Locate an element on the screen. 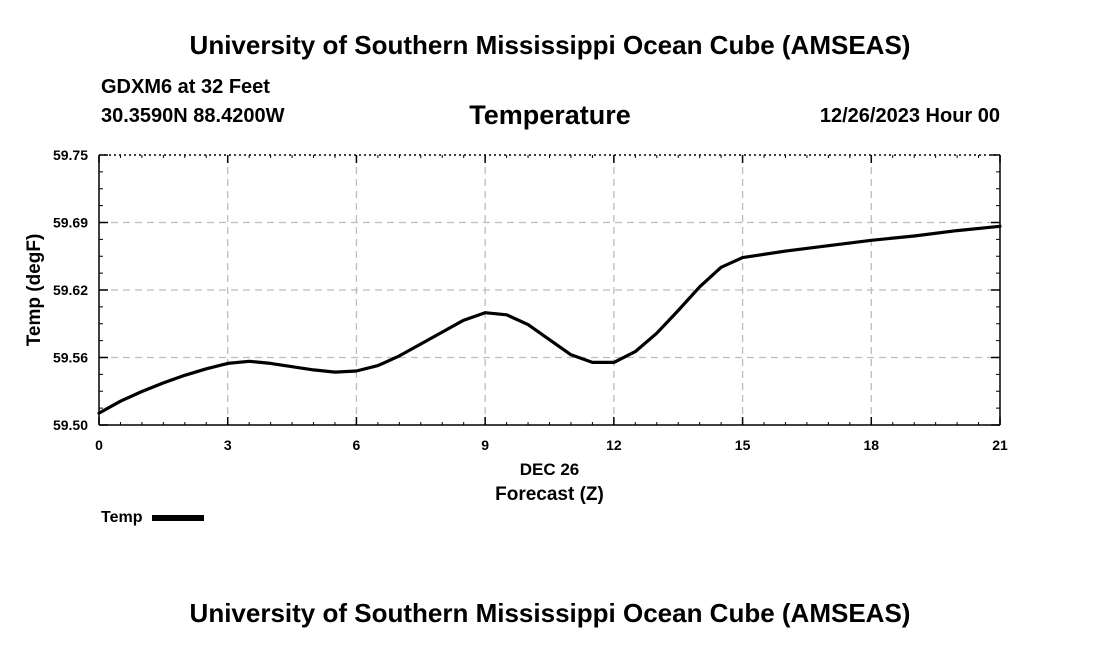 The width and height of the screenshot is (1100, 650). y-tick-label: 59.62 is located at coordinates (70, 290).